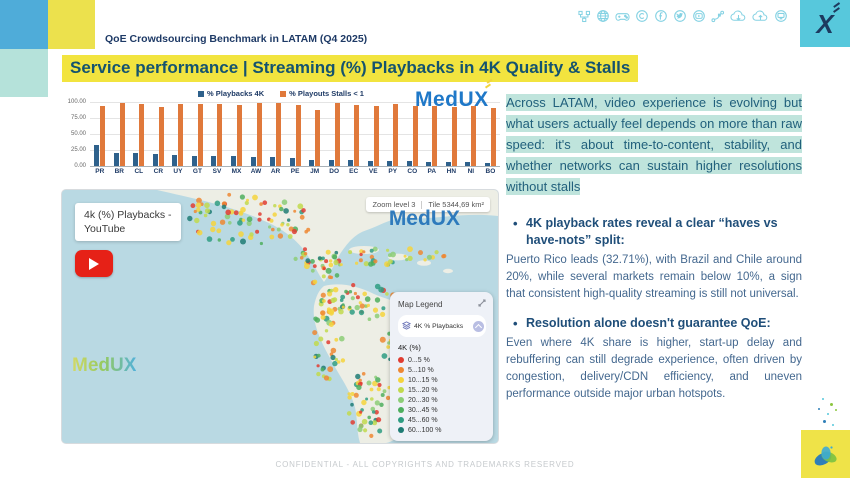 The image size is (850, 478). I want to click on cloud-upload-icon, so click(760, 16).